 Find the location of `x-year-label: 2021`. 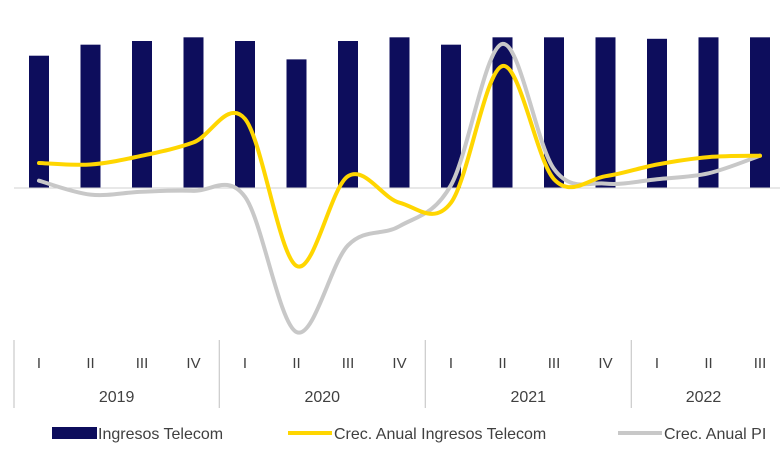

x-year-label: 2021 is located at coordinates (528, 397).